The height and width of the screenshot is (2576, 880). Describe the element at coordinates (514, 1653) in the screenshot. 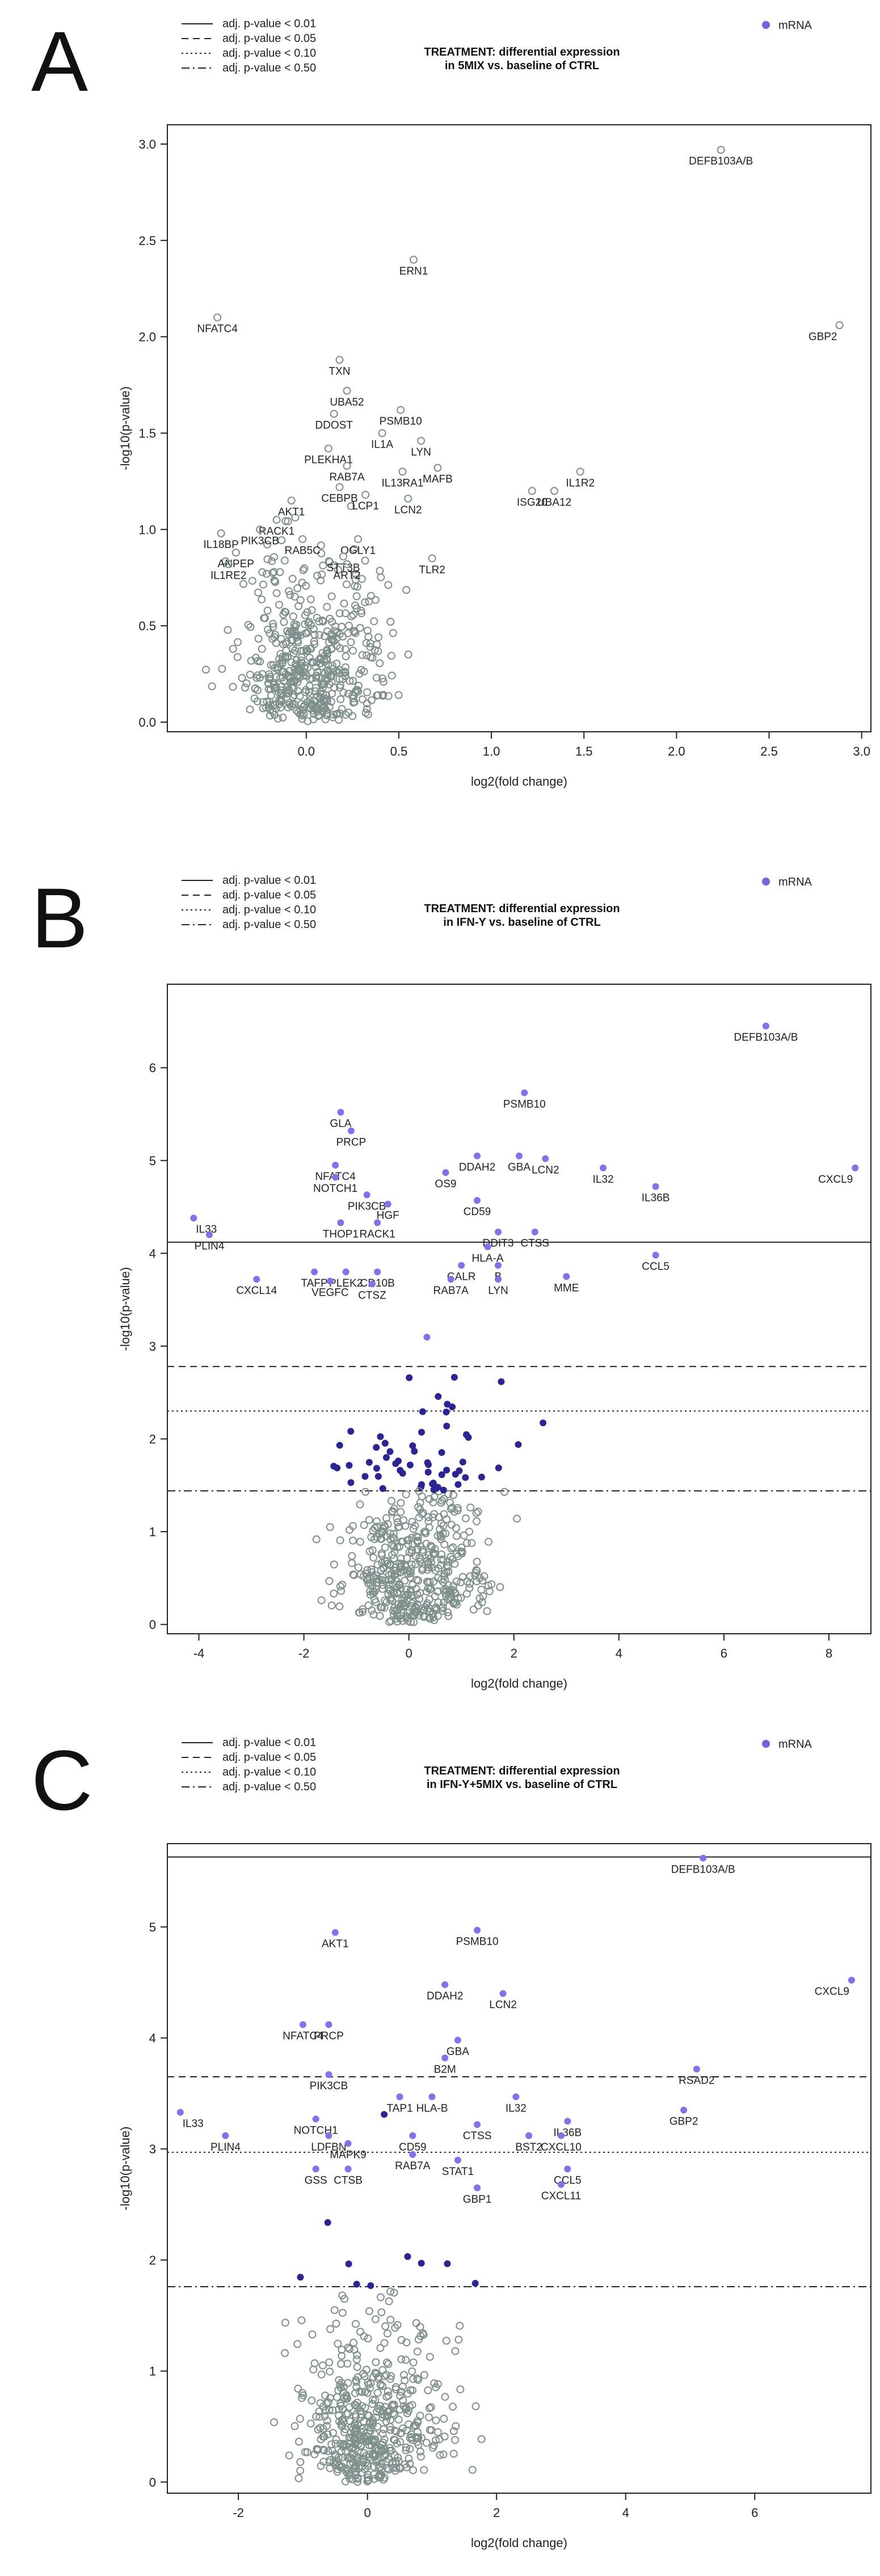

I see `x-tick-label: 2` at that location.